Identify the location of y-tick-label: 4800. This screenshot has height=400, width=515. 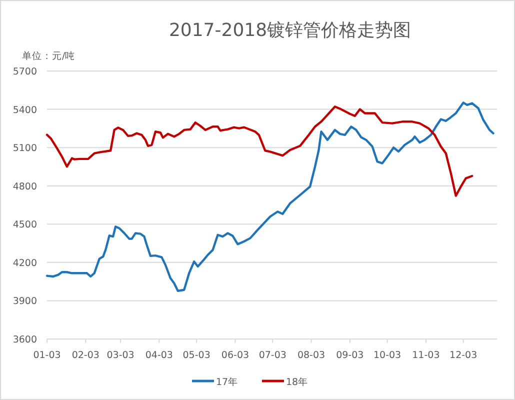
(24, 186).